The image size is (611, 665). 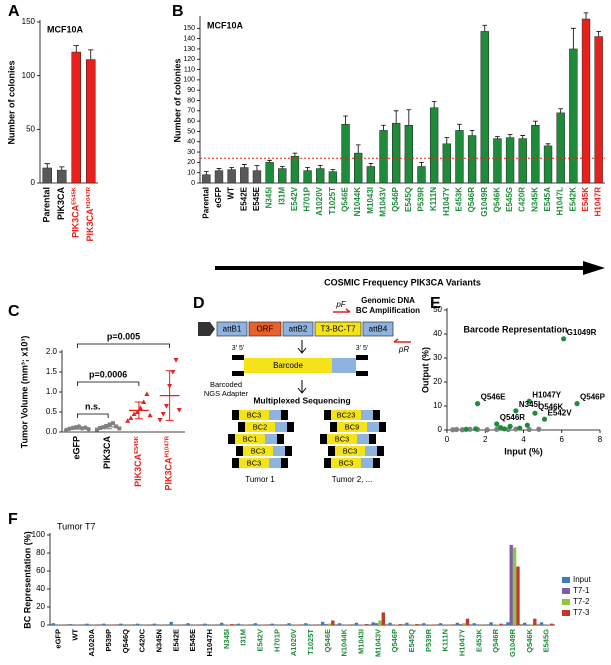 What do you see at coordinates (169, 462) in the screenshot?
I see `x-tick-label: PIK3CAH1047R` at bounding box center [169, 462].